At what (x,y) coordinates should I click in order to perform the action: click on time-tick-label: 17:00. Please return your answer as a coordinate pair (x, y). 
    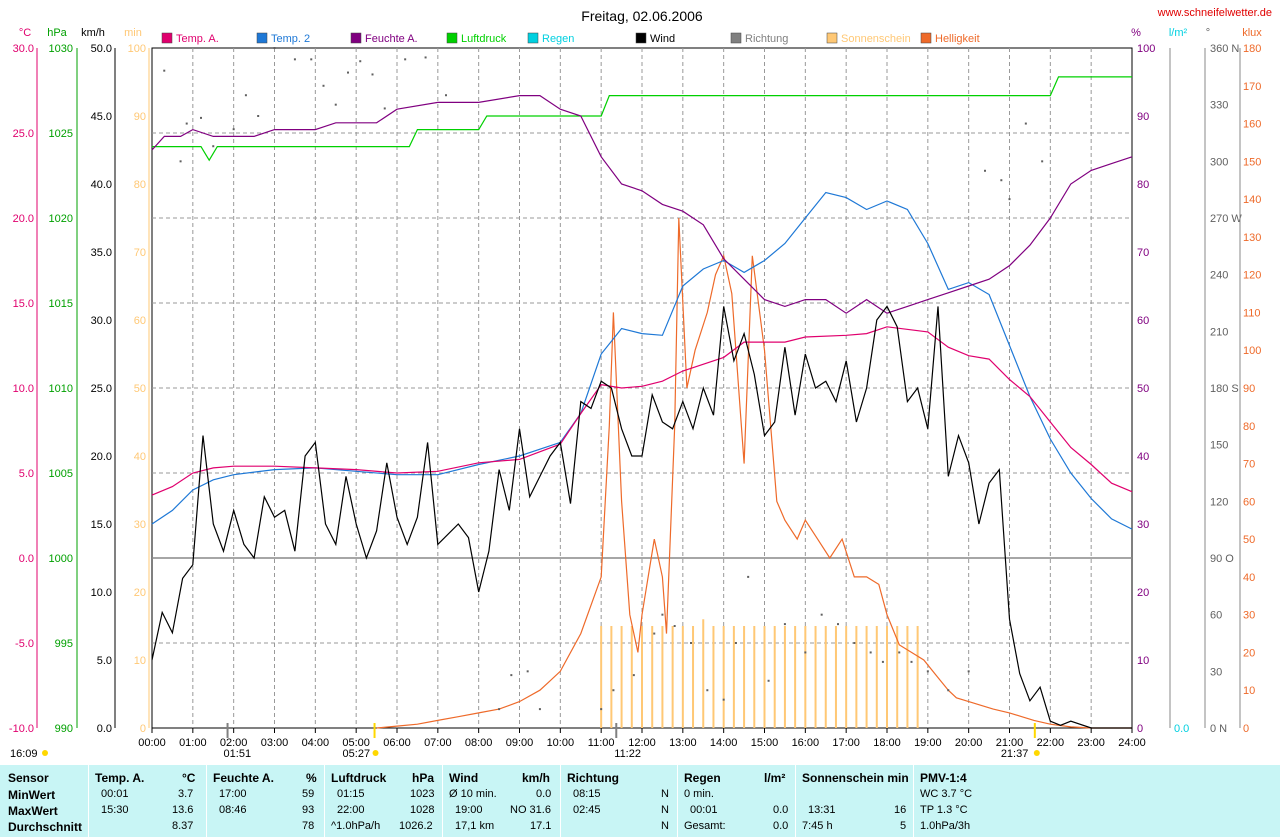
    Looking at the image, I should click on (846, 743).